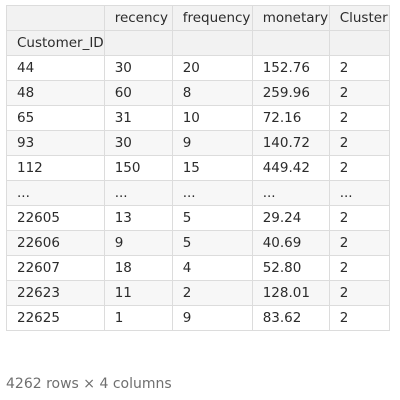 Image resolution: width=400 pixels, height=400 pixels. What do you see at coordinates (212, 118) in the screenshot?
I see `frequency-cell: 10` at bounding box center [212, 118].